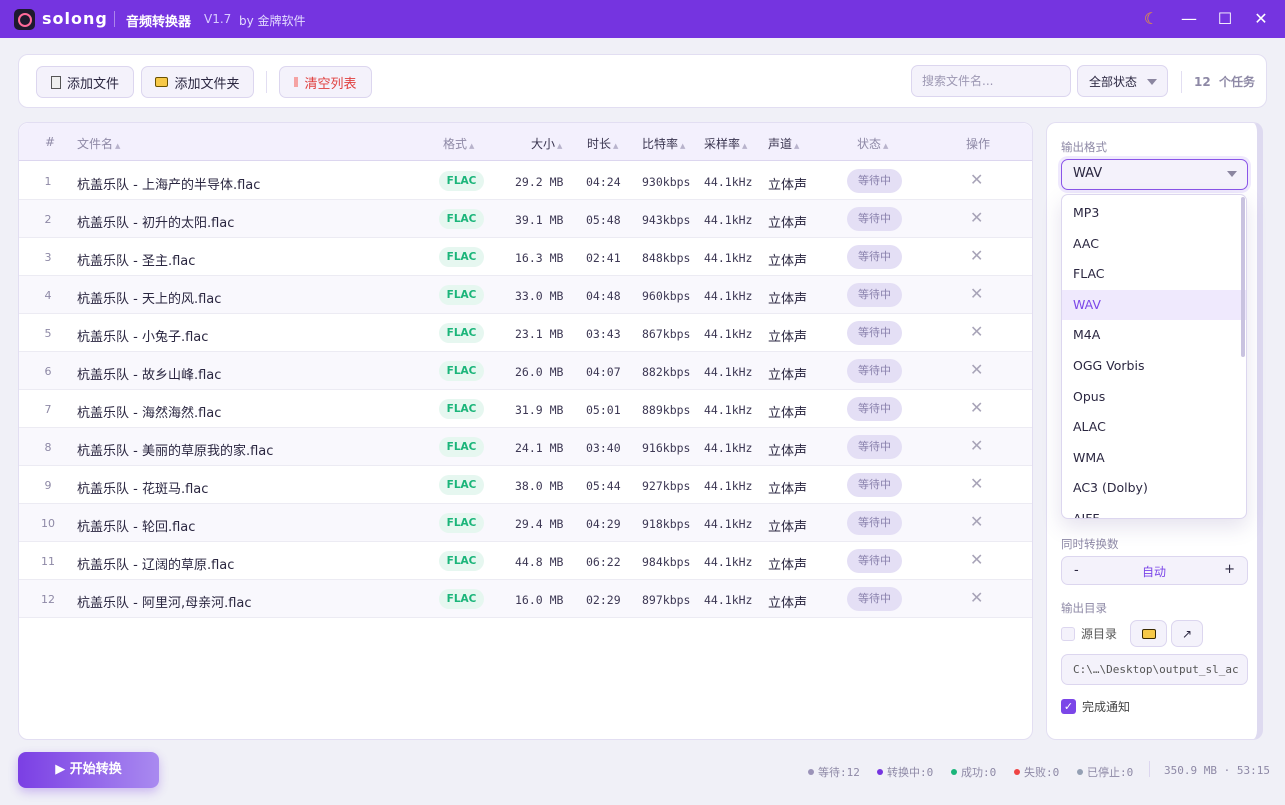 Image resolution: width=1285 pixels, height=805 pixels. What do you see at coordinates (603, 182) in the screenshot?
I see `duration: 04:24` at bounding box center [603, 182].